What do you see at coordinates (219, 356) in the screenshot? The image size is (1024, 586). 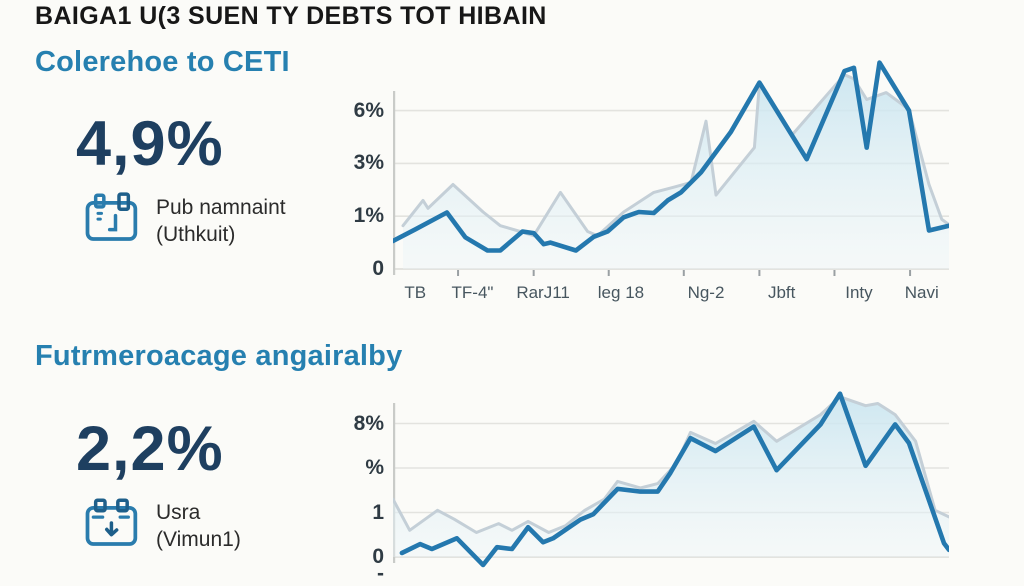 I see `section-2-heading: Futrmeroacage angairalby` at bounding box center [219, 356].